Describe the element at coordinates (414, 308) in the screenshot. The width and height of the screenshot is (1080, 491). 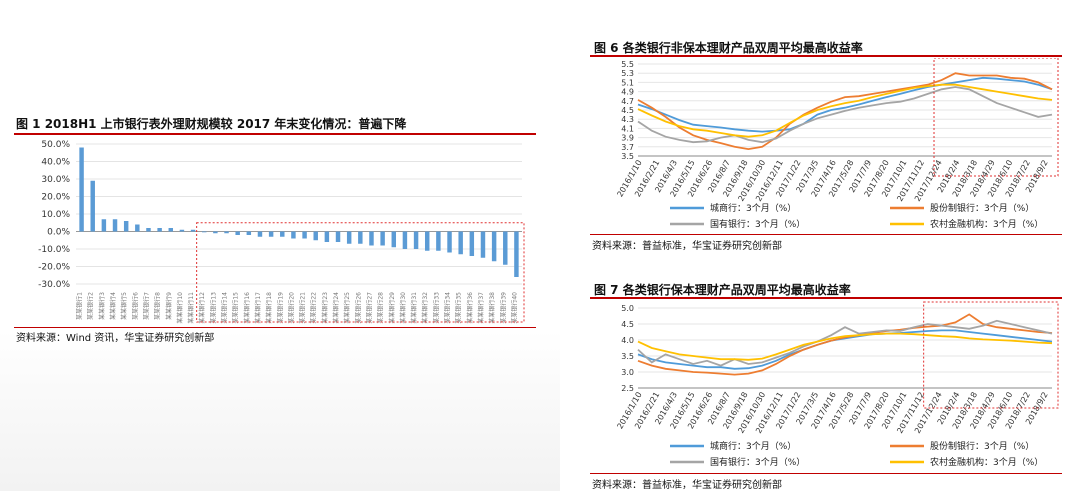
I see `fig1-xtick-label: 某某银行31` at that location.